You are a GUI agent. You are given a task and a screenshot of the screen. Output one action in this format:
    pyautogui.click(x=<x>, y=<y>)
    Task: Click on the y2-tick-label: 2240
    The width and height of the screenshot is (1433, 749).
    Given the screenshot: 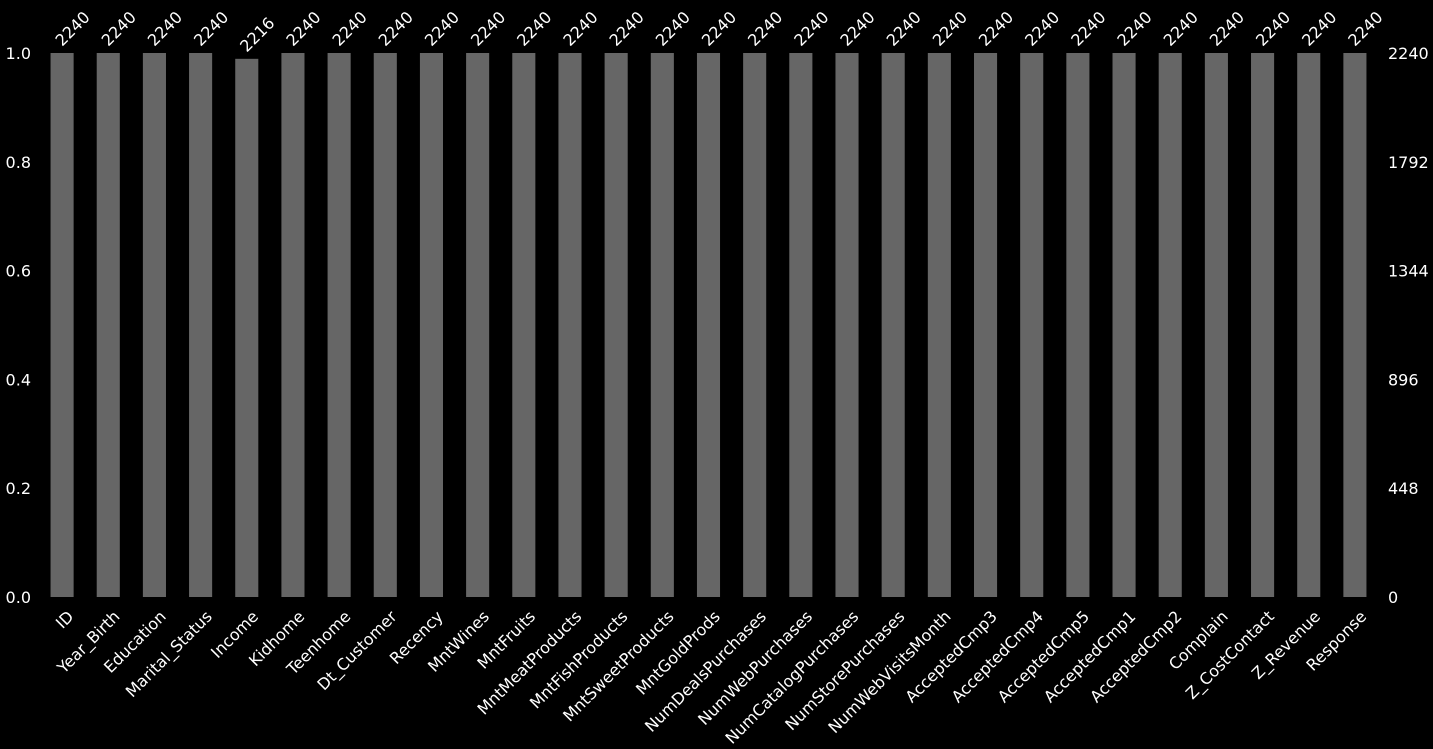 What is the action you would take?
    pyautogui.click(x=1408, y=53)
    